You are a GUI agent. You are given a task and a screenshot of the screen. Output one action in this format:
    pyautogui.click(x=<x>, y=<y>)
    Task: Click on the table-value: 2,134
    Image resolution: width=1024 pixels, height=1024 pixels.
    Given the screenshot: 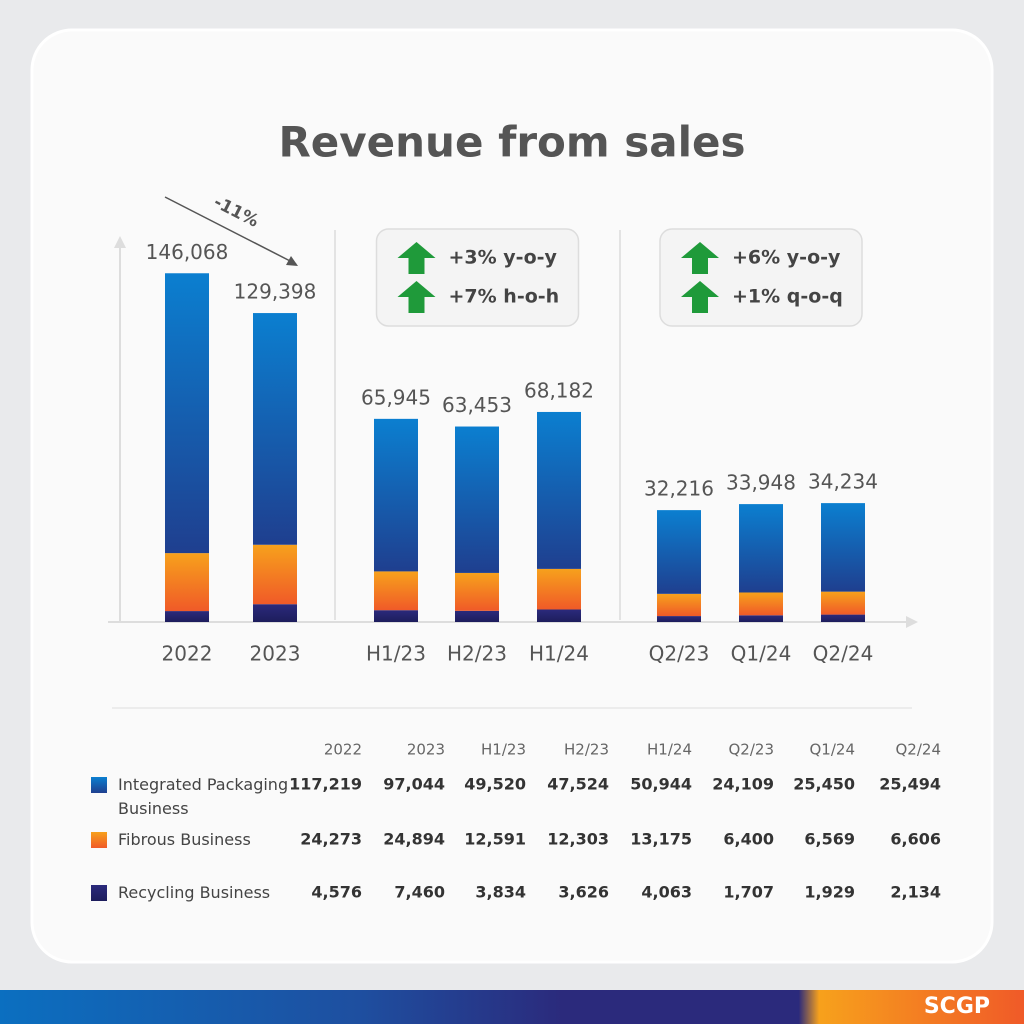 What is the action you would take?
    pyautogui.click(x=915, y=892)
    